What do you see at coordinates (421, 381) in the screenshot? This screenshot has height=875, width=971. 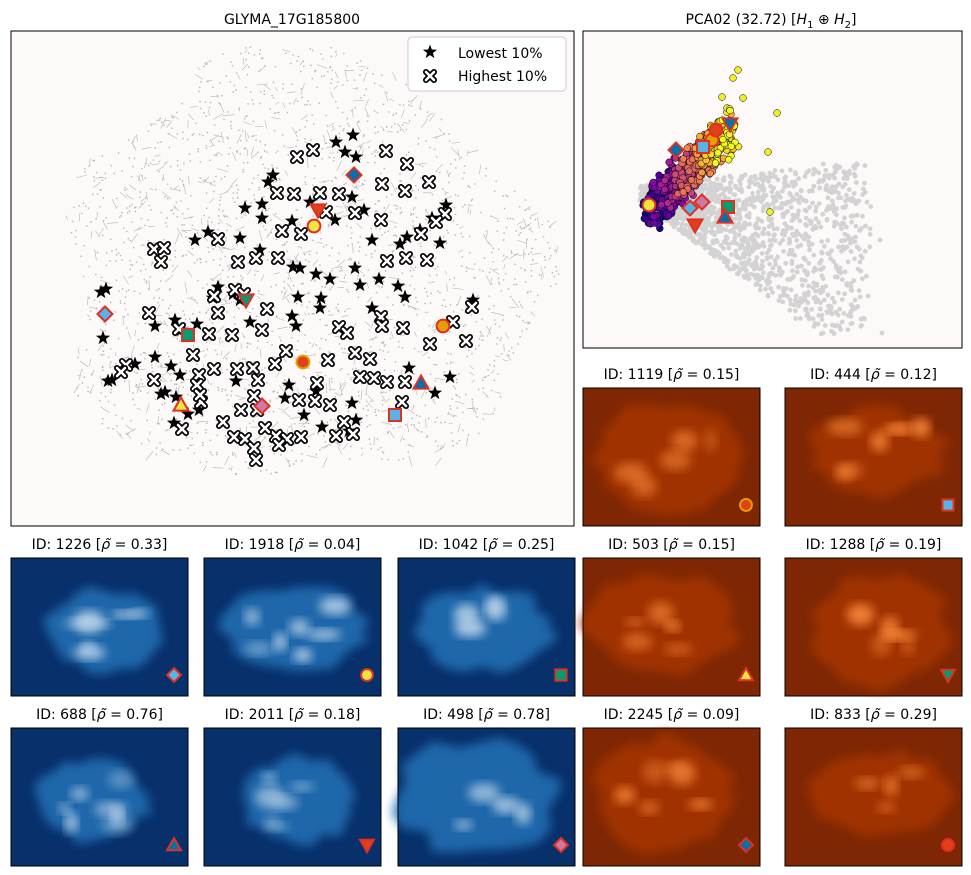 I see `highlight-triangle_up-marker` at bounding box center [421, 381].